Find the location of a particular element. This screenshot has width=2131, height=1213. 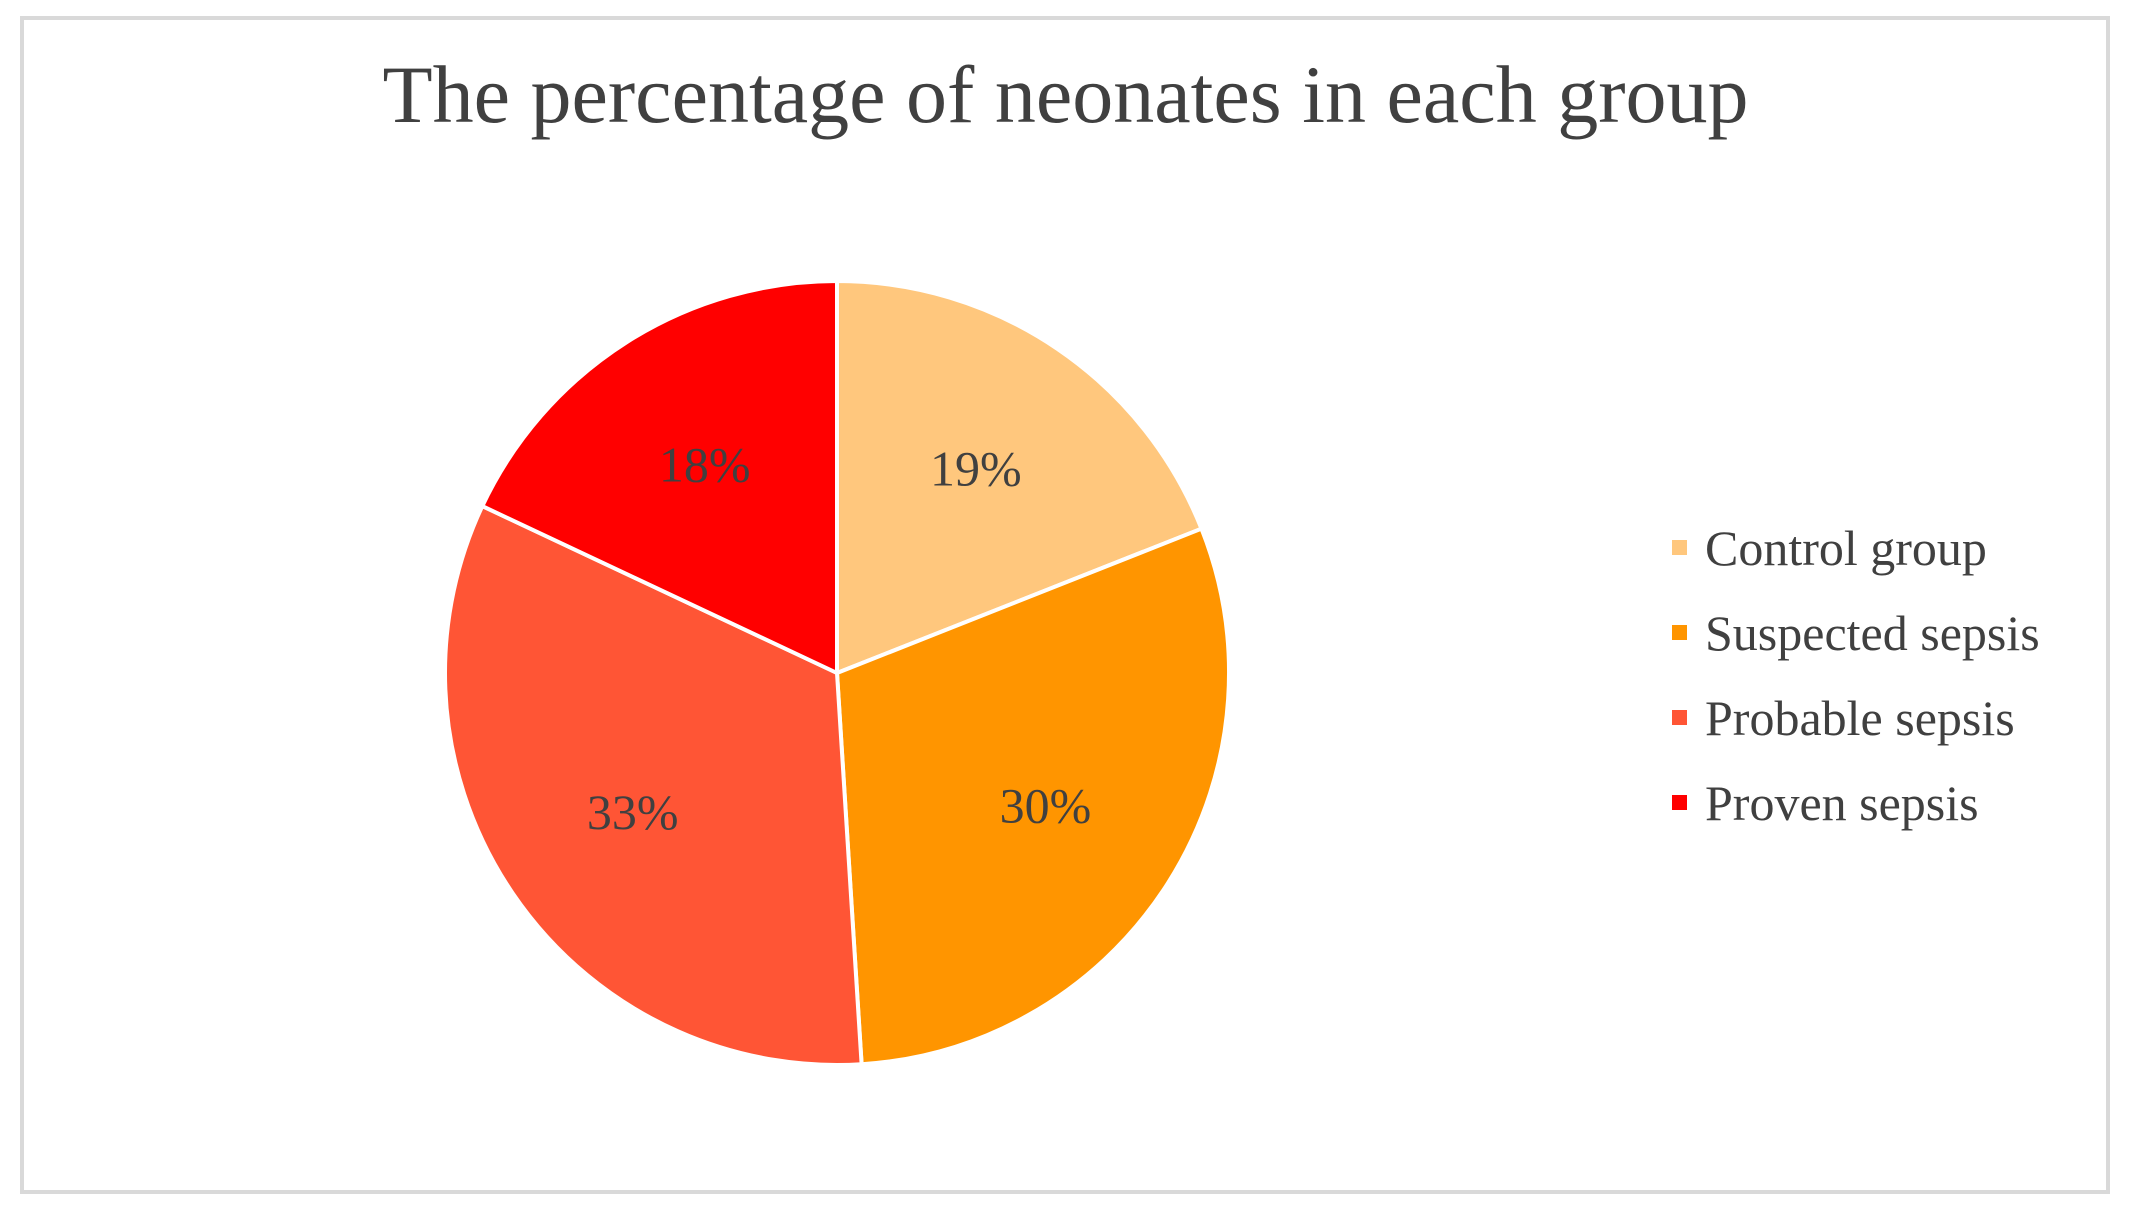

pie-data-labels: 19% 30% 33% 18% is located at coordinates (839, 637).